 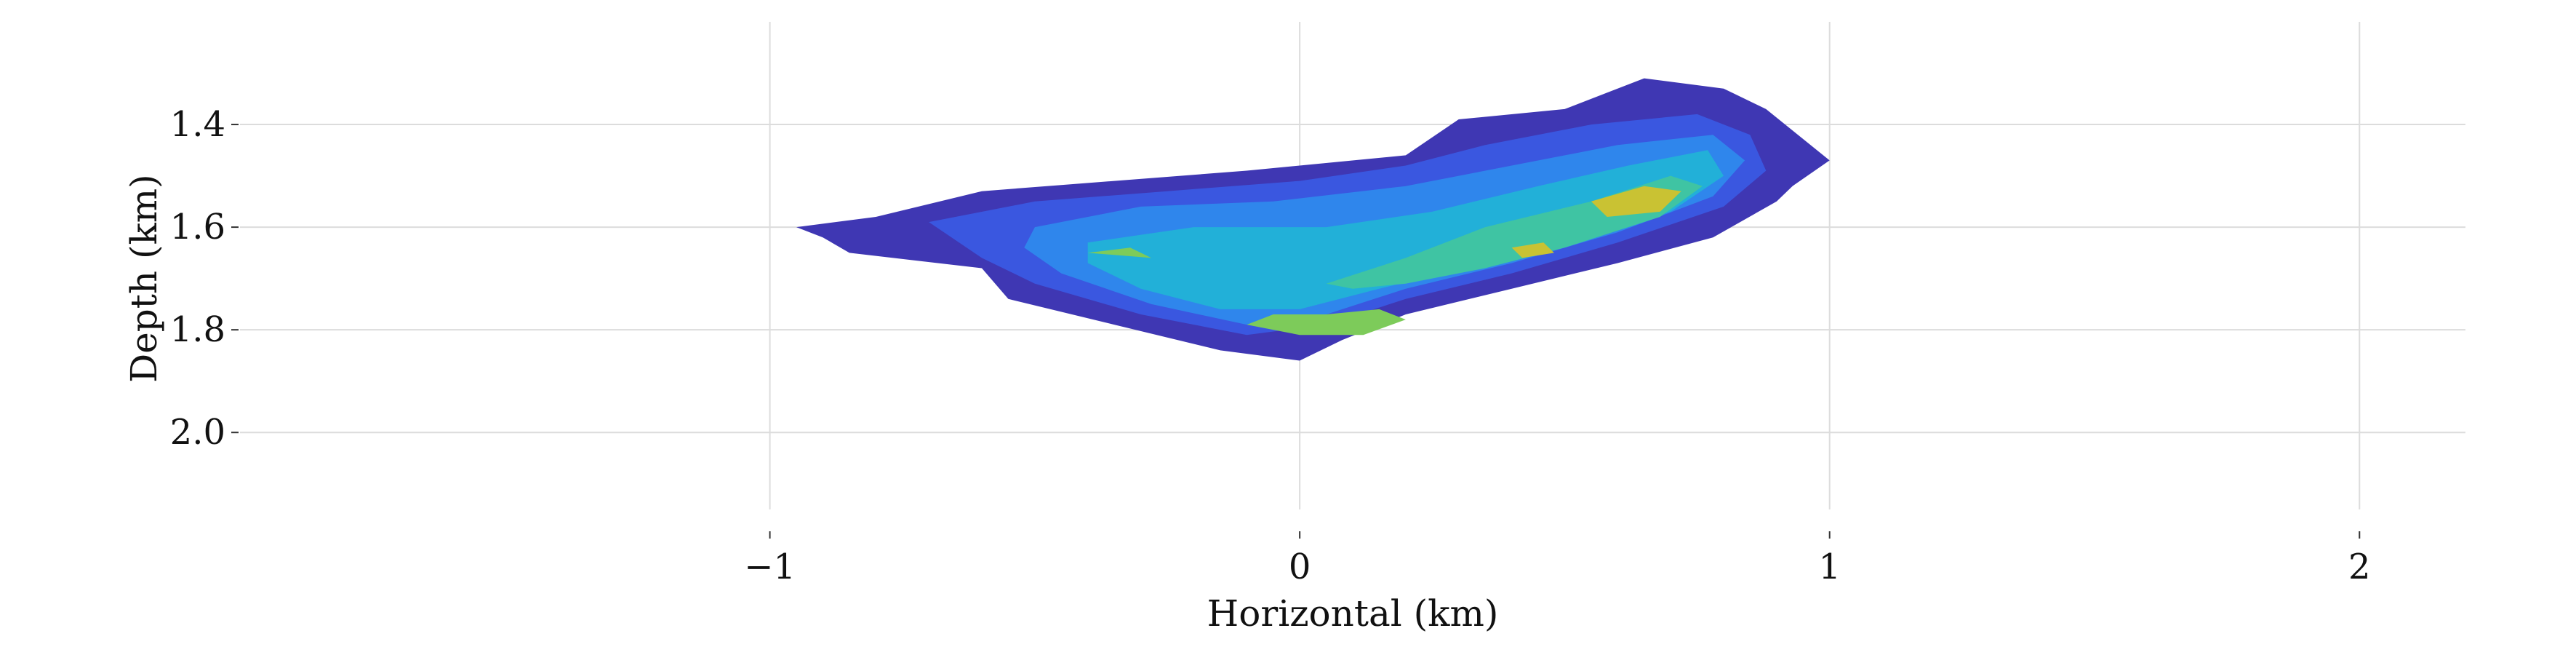 I want to click on x-tick-label: 2, so click(x=2359, y=567).